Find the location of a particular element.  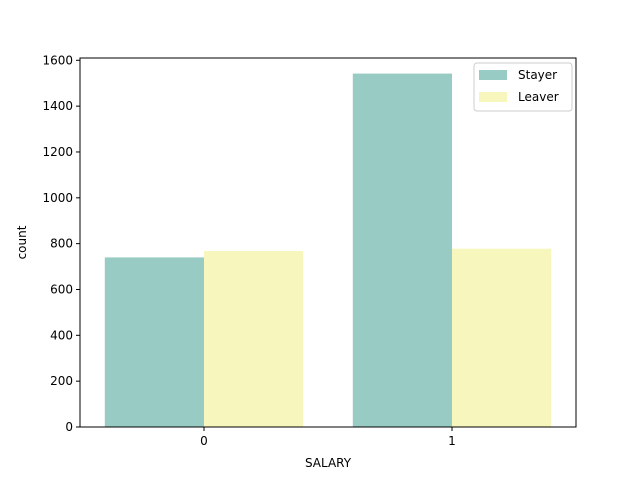

x-tick-label: 0 is located at coordinates (204, 441).